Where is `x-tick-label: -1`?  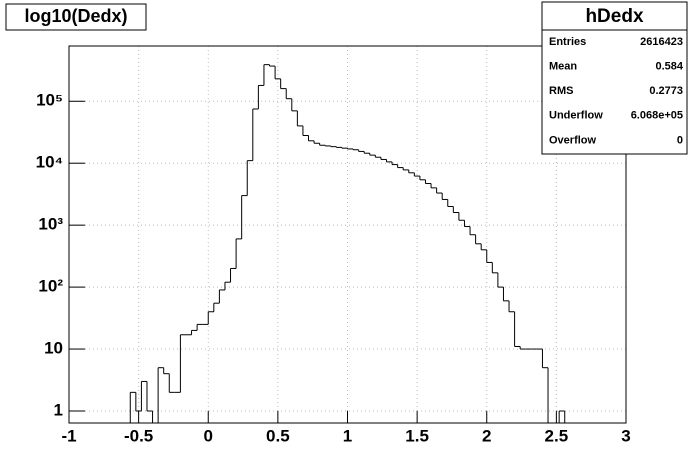 x-tick-label: -1 is located at coordinates (68, 435).